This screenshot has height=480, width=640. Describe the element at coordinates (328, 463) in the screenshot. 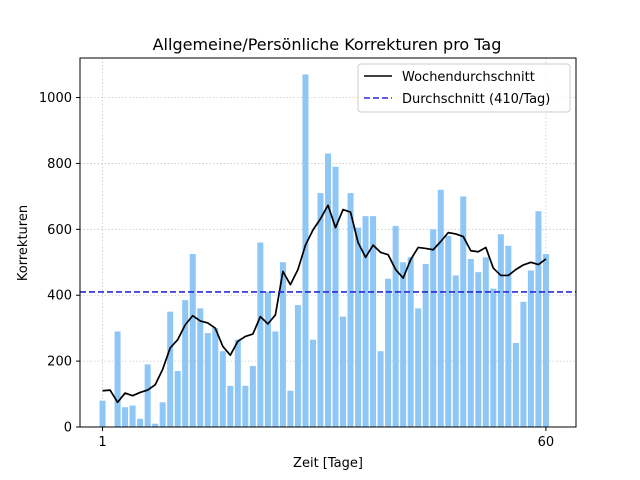

I see `x-axis-label: Zeit [Tage]` at that location.